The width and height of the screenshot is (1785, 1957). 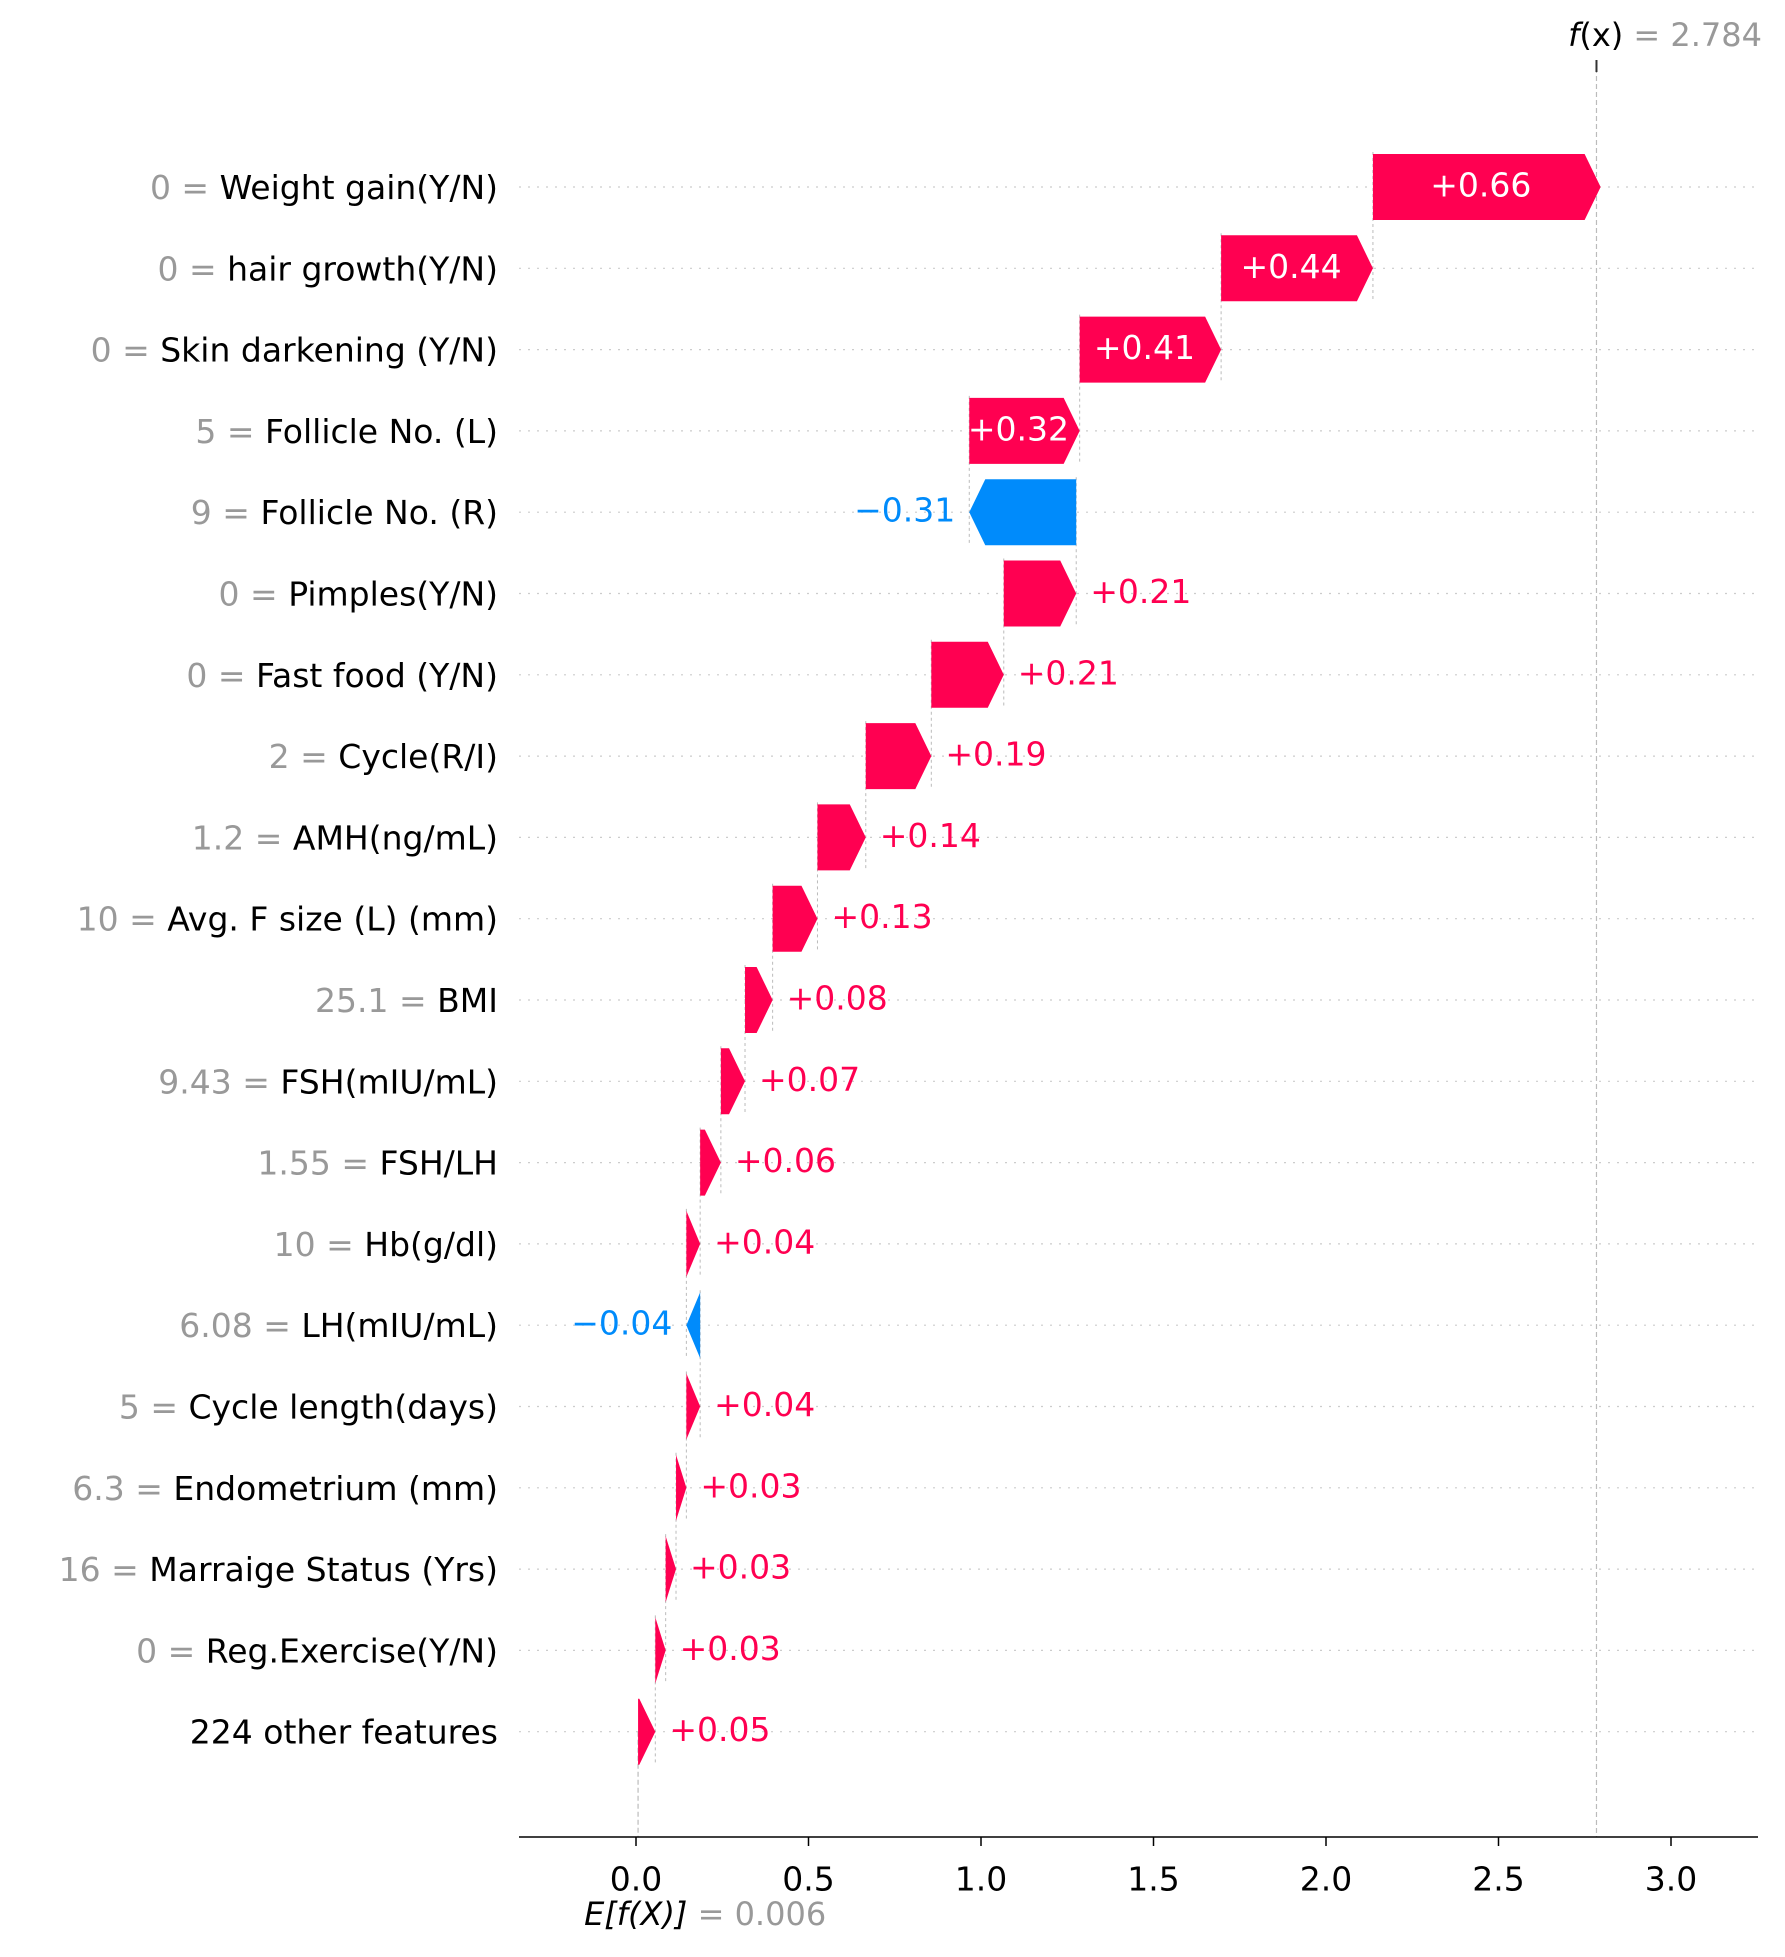 I want to click on feature-label: 5 = Follicle No. (L), so click(x=346, y=430).